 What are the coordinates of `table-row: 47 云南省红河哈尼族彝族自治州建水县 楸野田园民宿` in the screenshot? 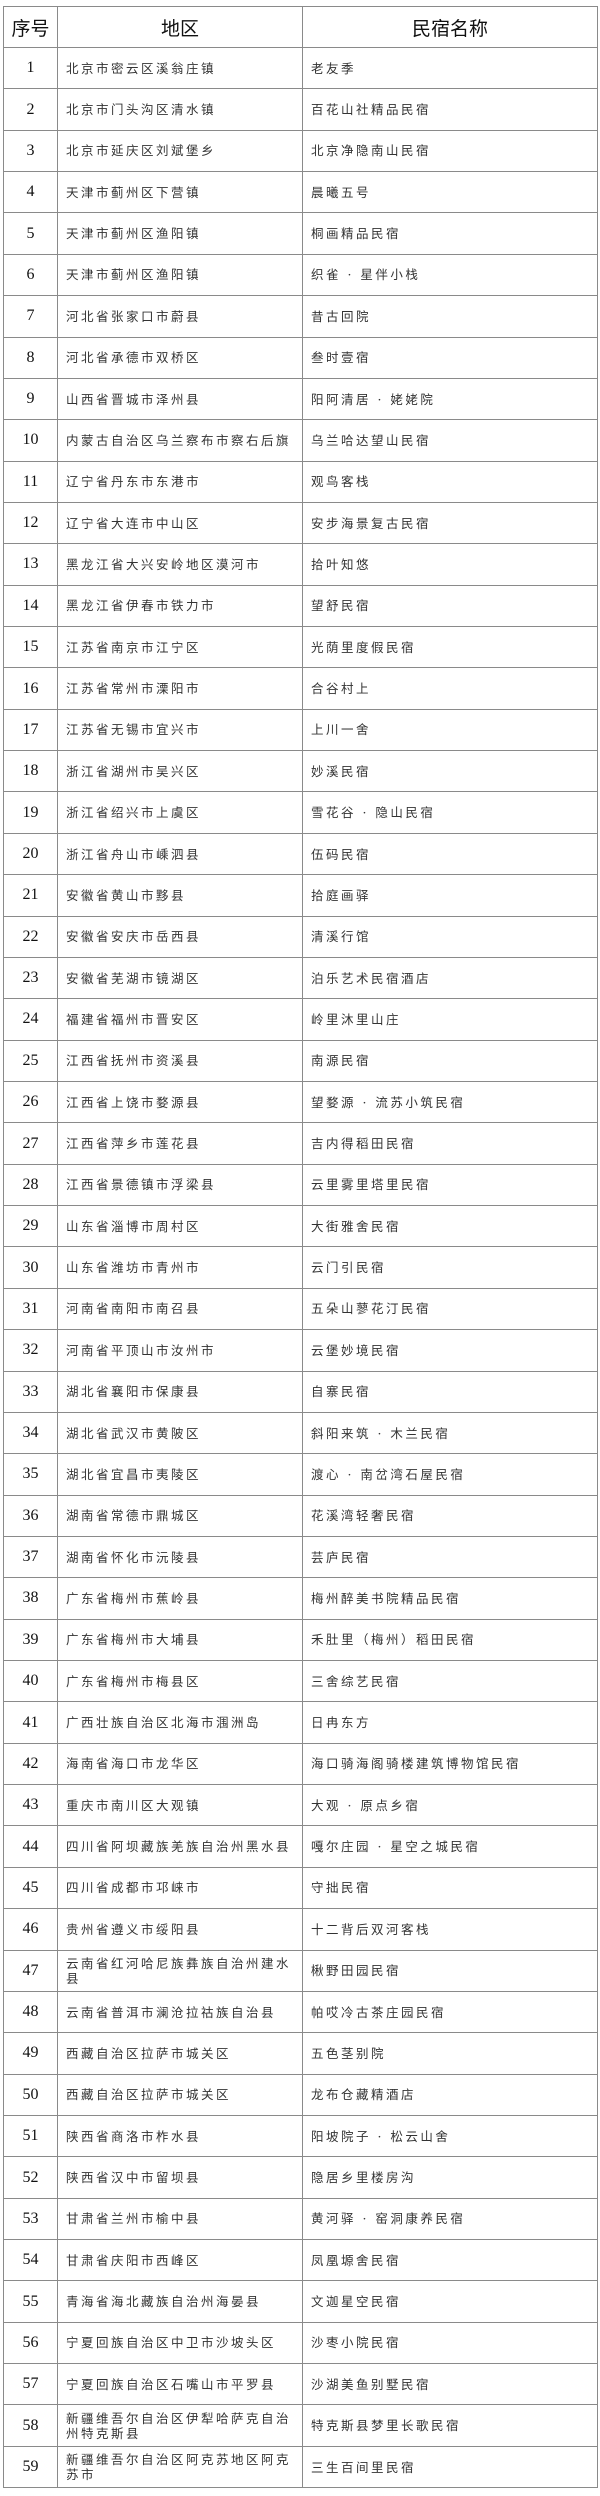 It's located at (300, 1970).